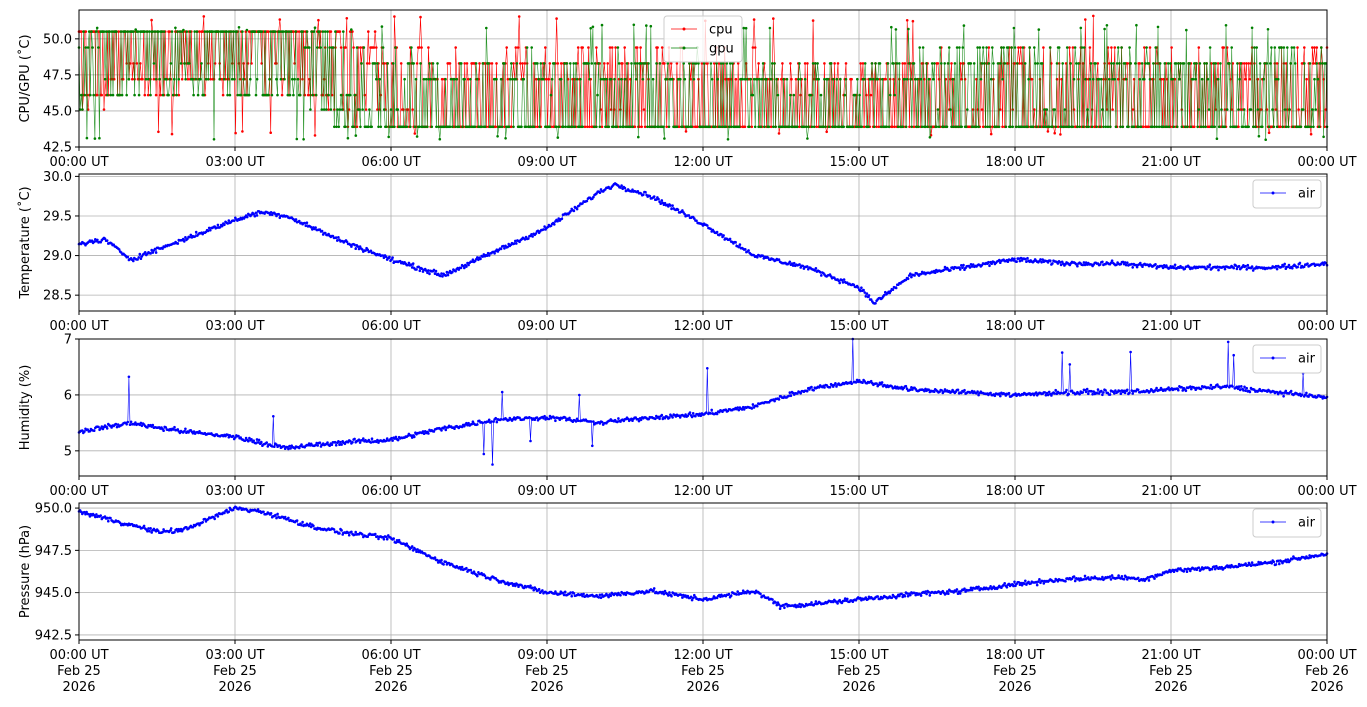 The image size is (1367, 707). Describe the element at coordinates (1307, 194) in the screenshot. I see `legend-label-air: air` at that location.